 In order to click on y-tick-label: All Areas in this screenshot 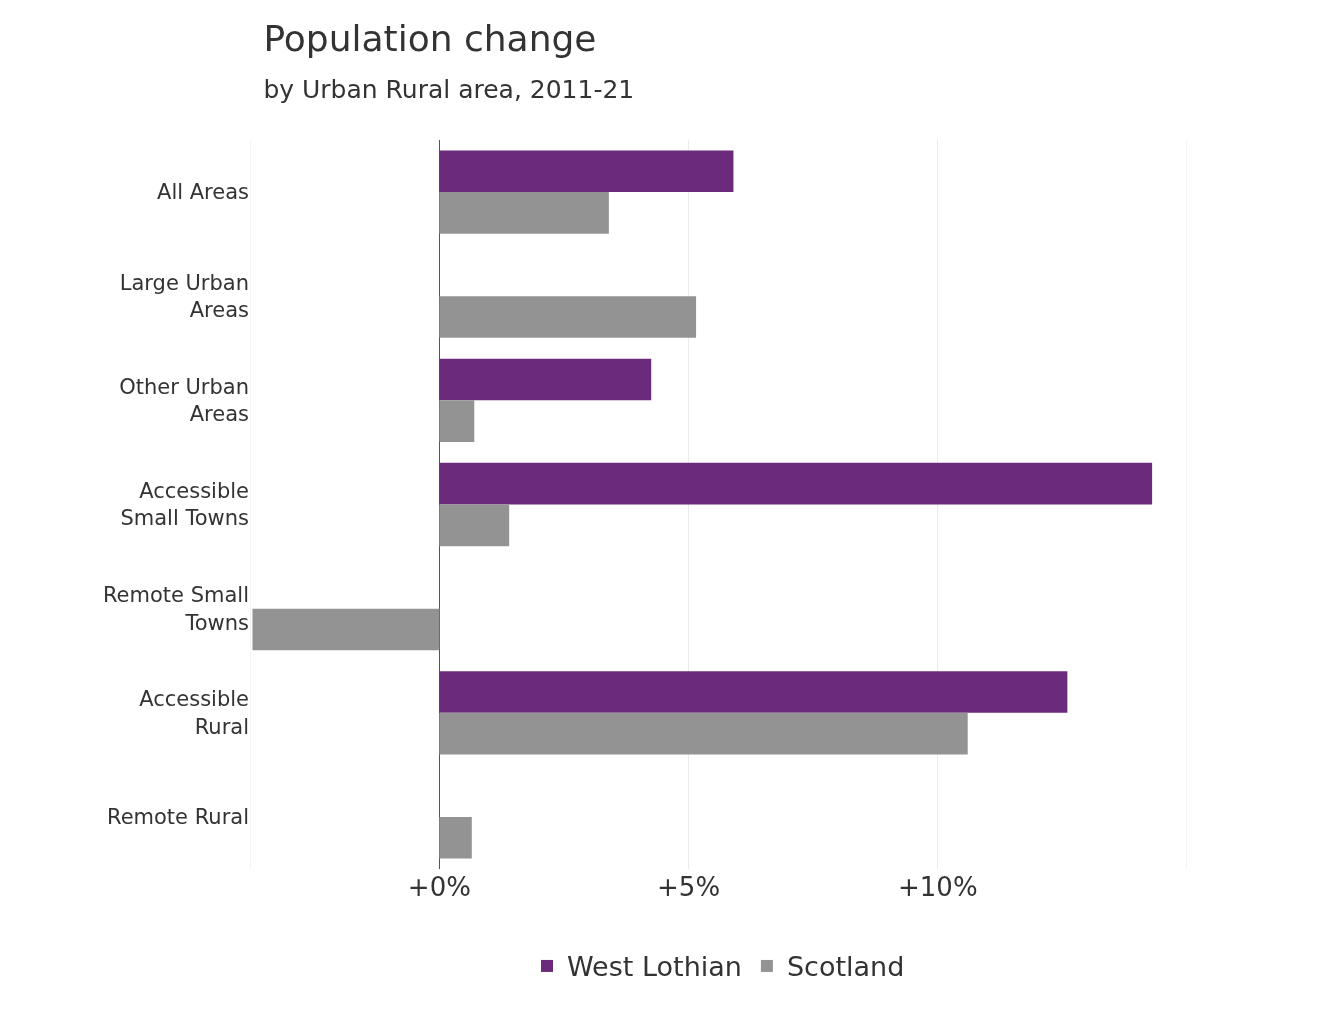, I will do `click(203, 192)`.